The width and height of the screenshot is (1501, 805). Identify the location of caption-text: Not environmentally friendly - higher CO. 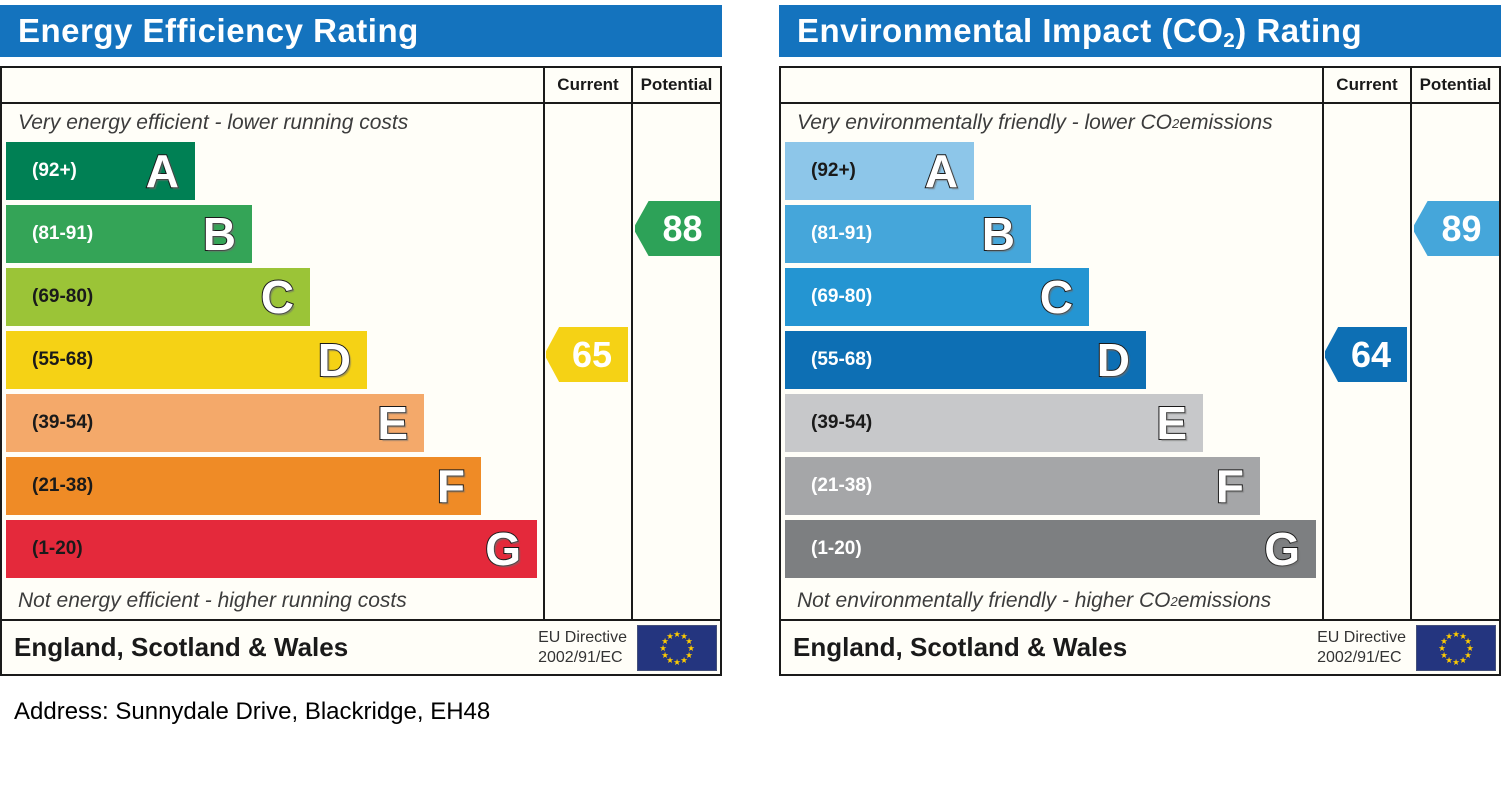
(984, 600).